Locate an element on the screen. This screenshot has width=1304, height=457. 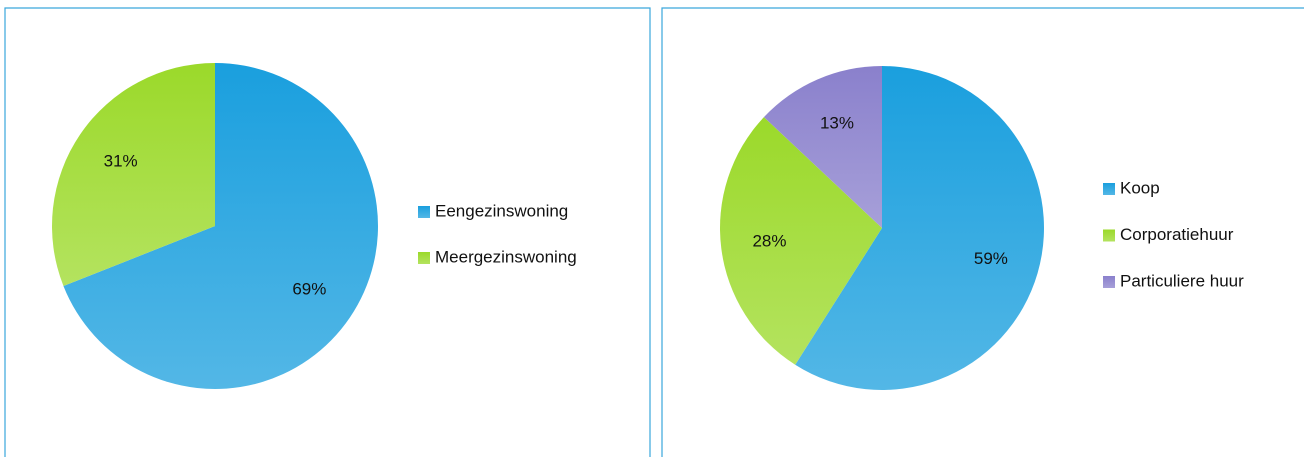
data-label: 28% is located at coordinates (769, 241).